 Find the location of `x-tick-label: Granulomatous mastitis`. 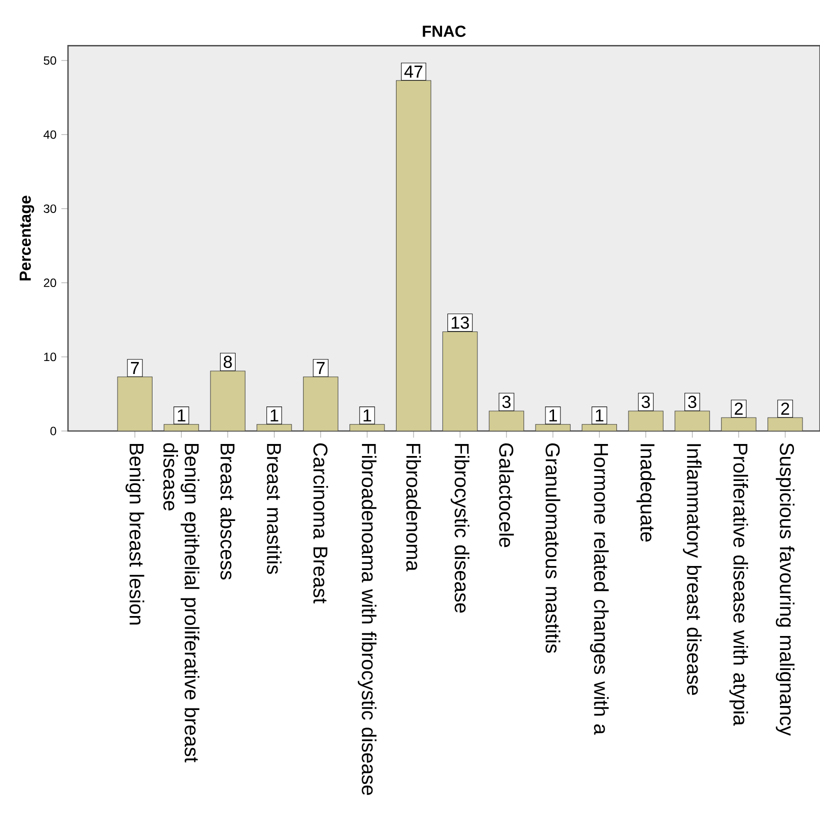

x-tick-label: Granulomatous mastitis is located at coordinates (553, 548).